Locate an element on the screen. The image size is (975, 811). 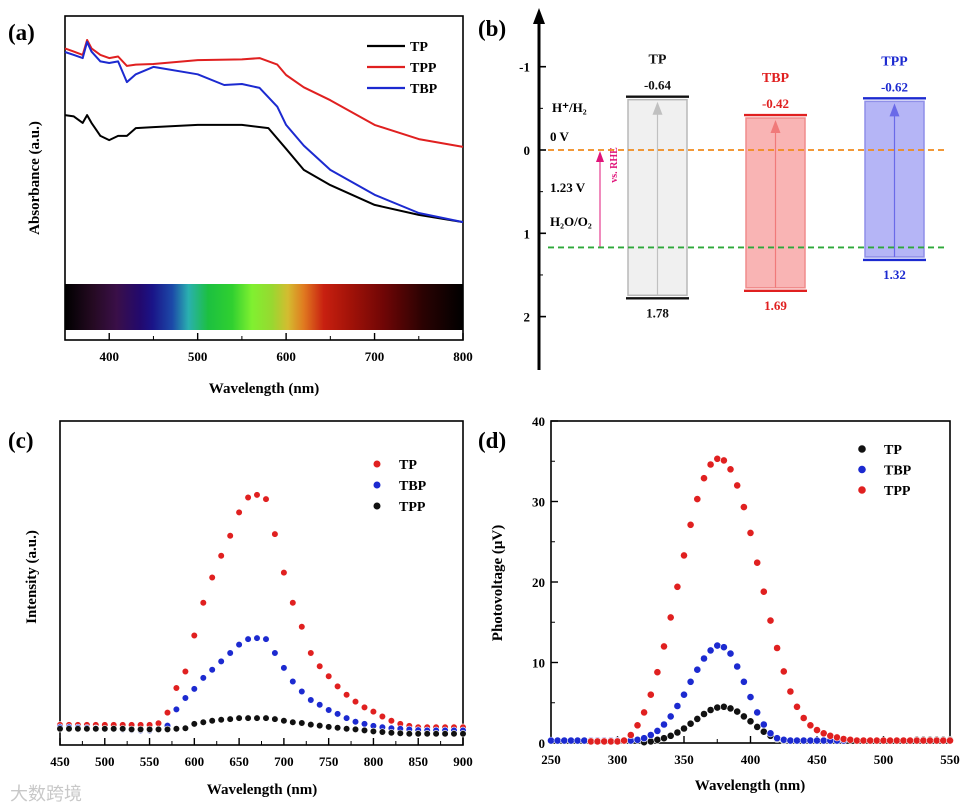
vb-value-tbp: 1.69 is located at coordinates (775, 305).